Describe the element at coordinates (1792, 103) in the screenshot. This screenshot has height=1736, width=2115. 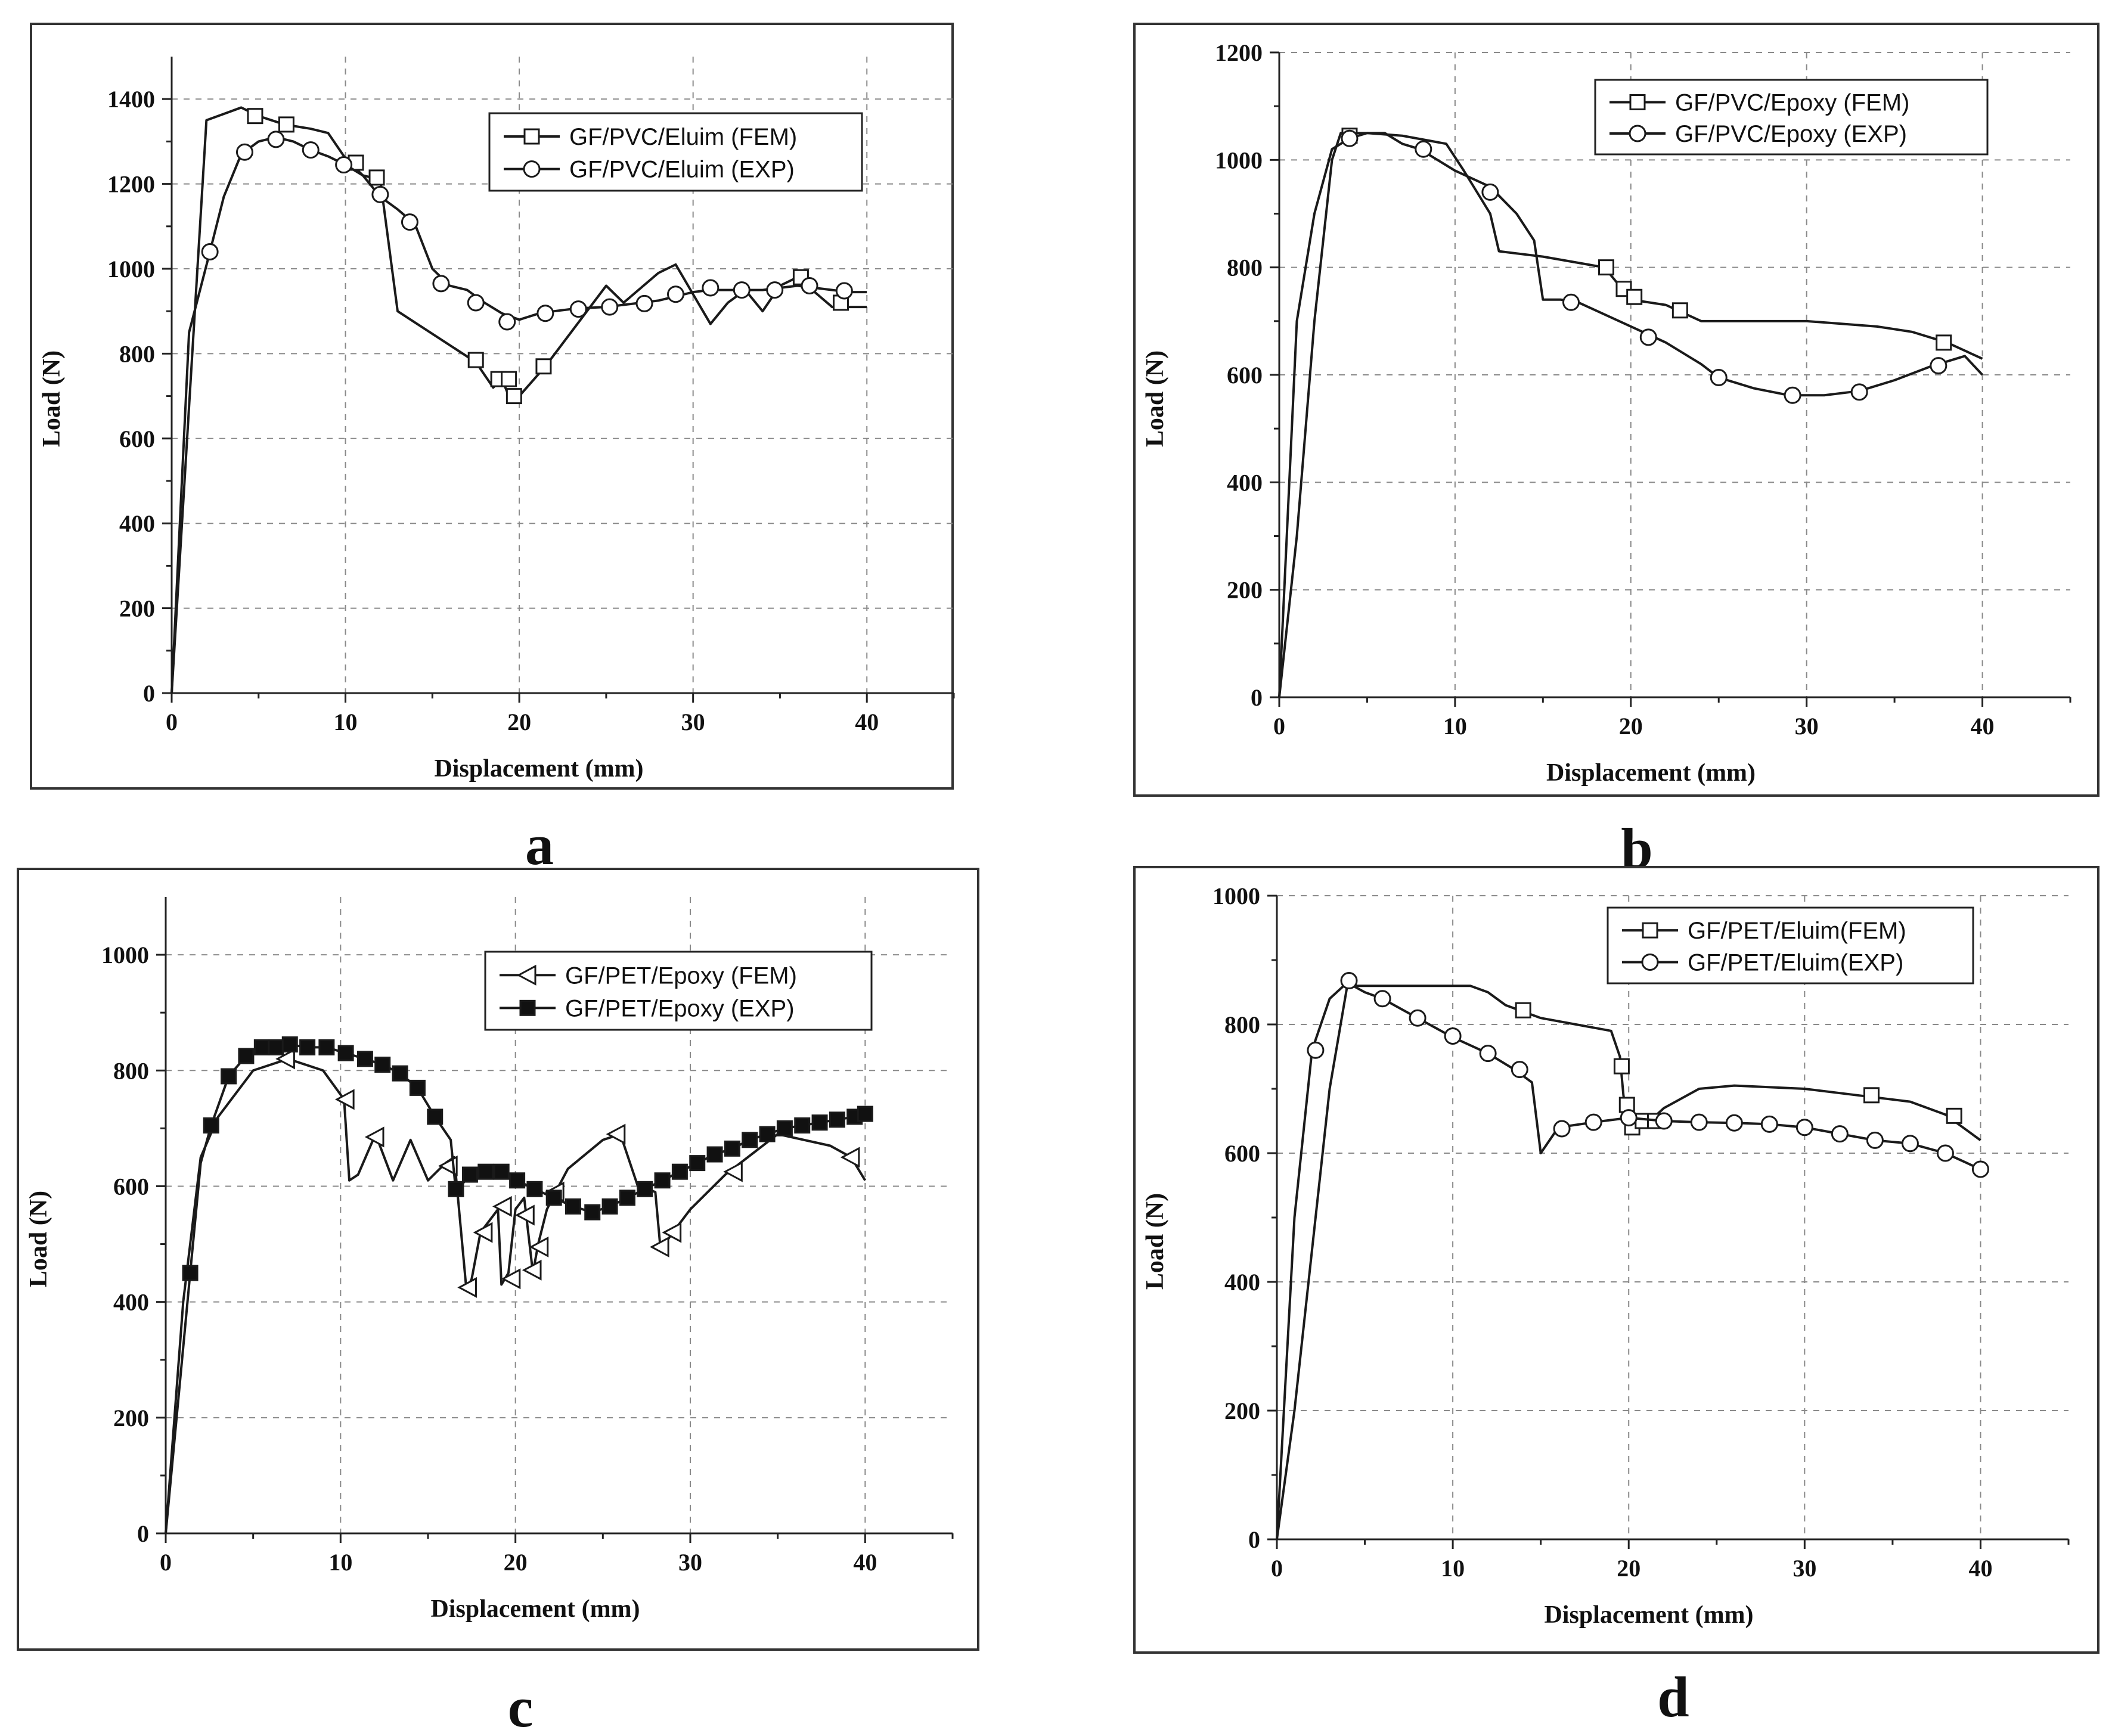
I see `legend-label: GF/PVC/Epoxy (FEM)` at that location.